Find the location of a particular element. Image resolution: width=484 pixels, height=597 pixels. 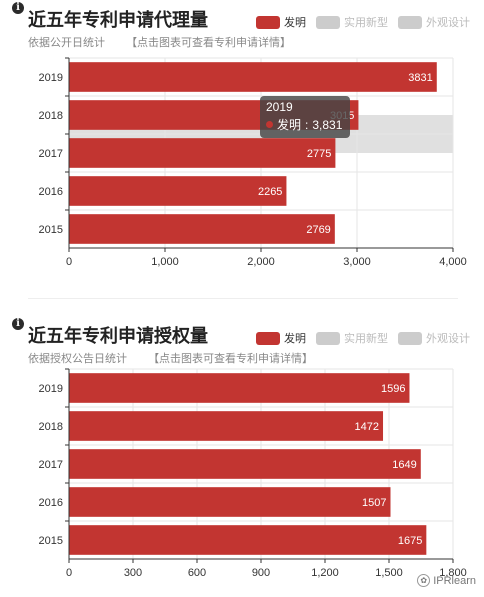

watermark-text: IPRlearn is located at coordinates (454, 580).